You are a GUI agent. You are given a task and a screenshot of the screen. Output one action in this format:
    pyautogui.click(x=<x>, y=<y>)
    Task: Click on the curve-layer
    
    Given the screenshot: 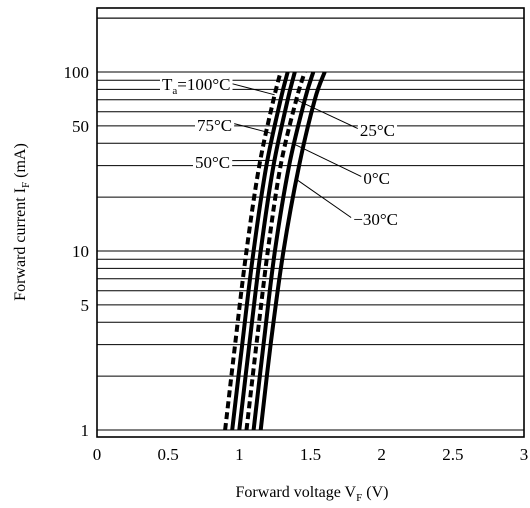 What is the action you would take?
    pyautogui.click(x=275, y=251)
    